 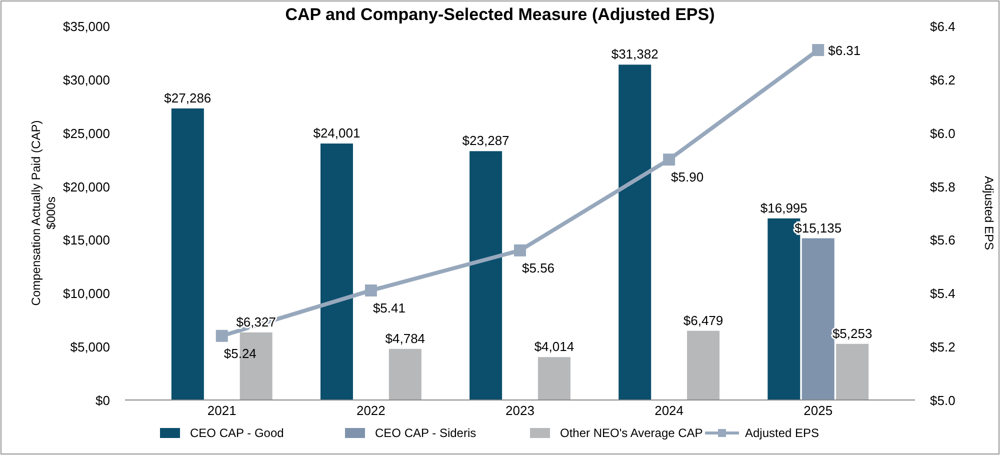 What do you see at coordinates (336, 133) in the screenshot?
I see `data-label: $24,001` at bounding box center [336, 133].